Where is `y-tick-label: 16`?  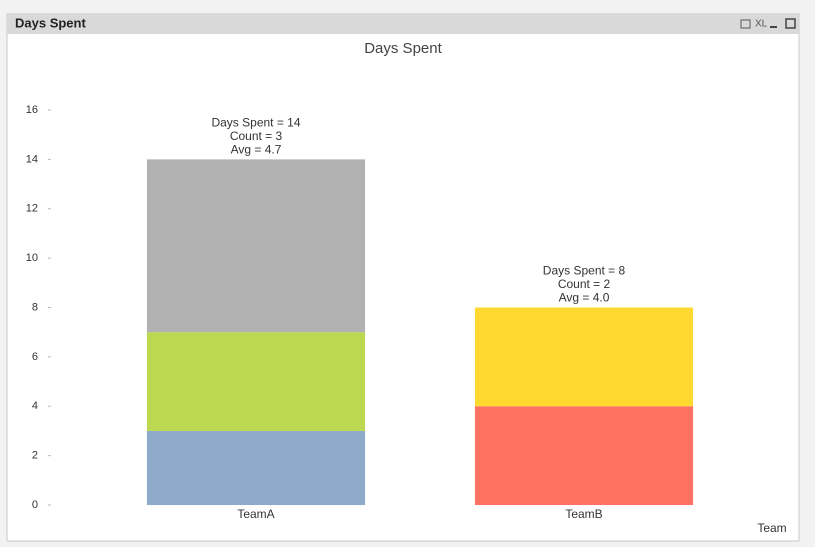 y-tick-label: 16 is located at coordinates (32, 110).